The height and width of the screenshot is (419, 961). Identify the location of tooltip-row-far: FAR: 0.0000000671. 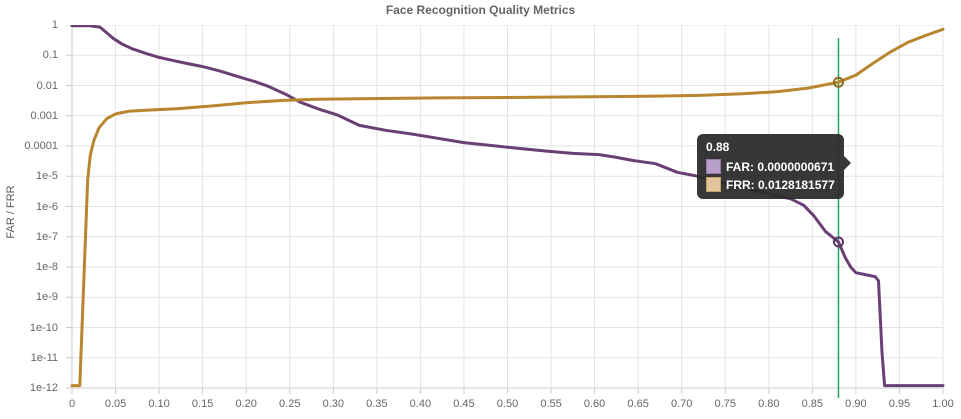
(770, 166).